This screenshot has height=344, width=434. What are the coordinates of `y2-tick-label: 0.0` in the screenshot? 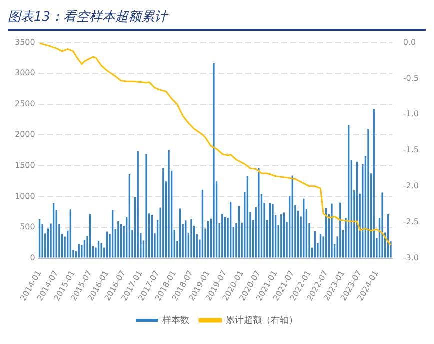 It's located at (409, 42).